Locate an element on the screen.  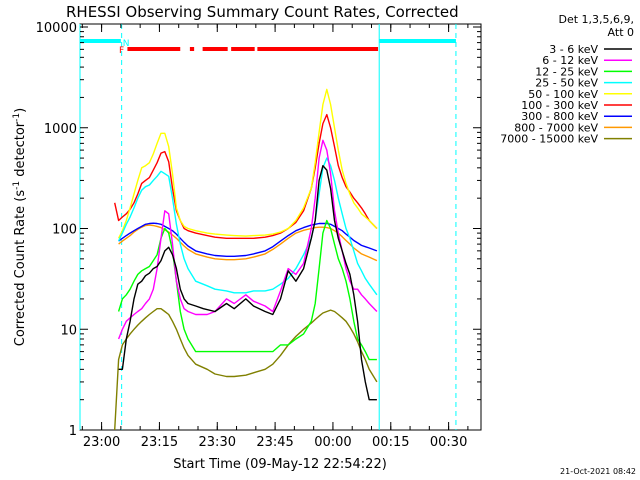
legend-label: 7000 - 15000 keV is located at coordinates (549, 139).